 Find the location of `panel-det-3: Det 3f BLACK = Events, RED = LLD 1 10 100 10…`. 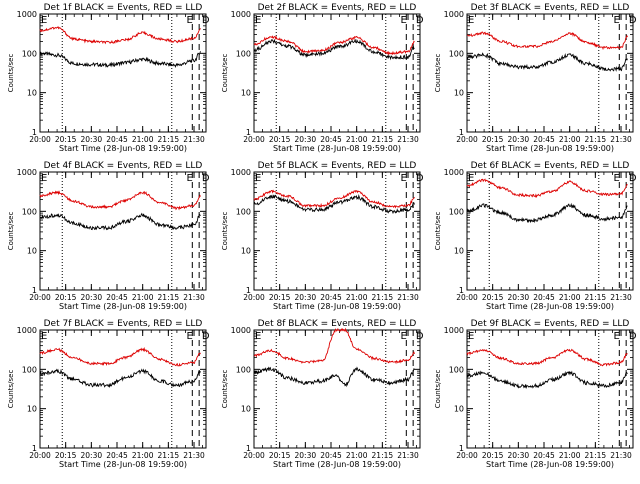

panel-det-3: Det 3f BLACK = Events, RED = LLD 1 10 100 10… is located at coordinates (535, 78).